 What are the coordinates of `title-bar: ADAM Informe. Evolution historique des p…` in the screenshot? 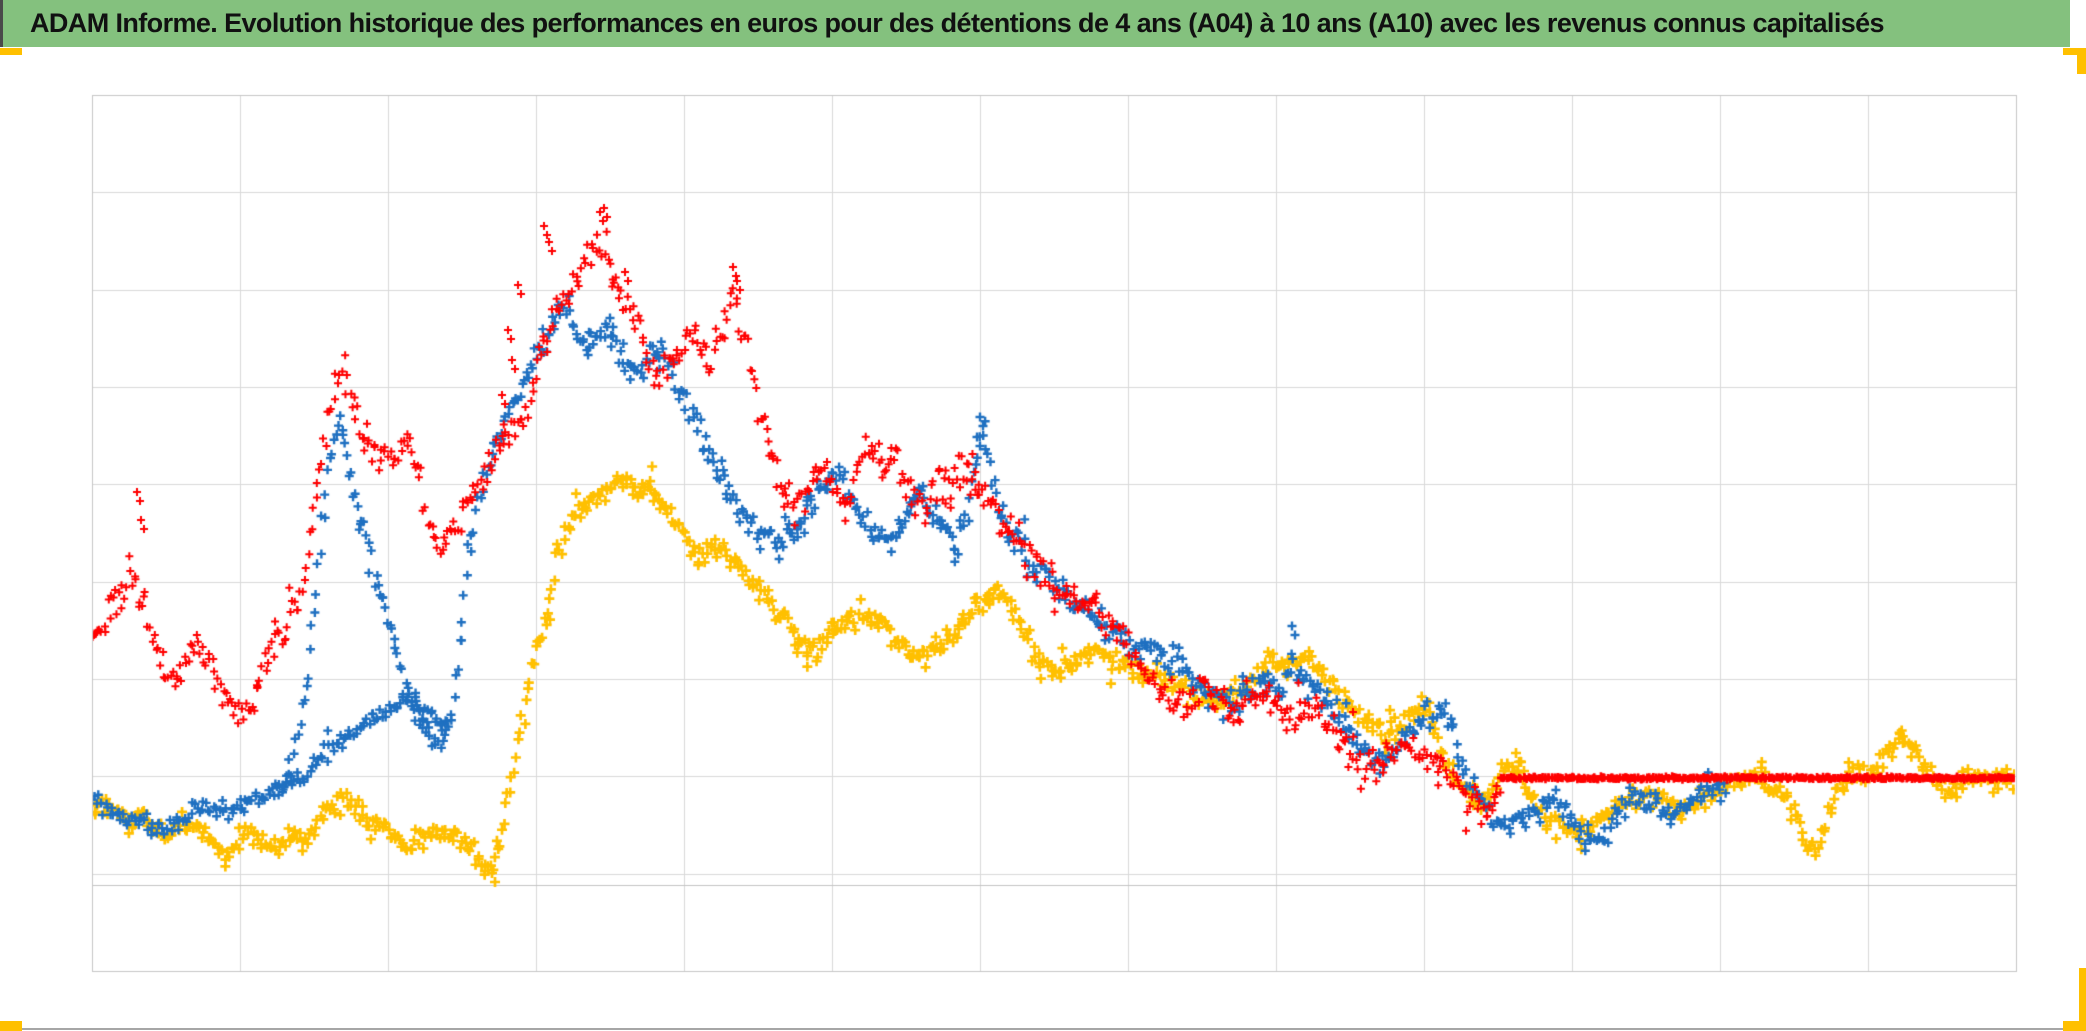 It's located at (1035, 23).